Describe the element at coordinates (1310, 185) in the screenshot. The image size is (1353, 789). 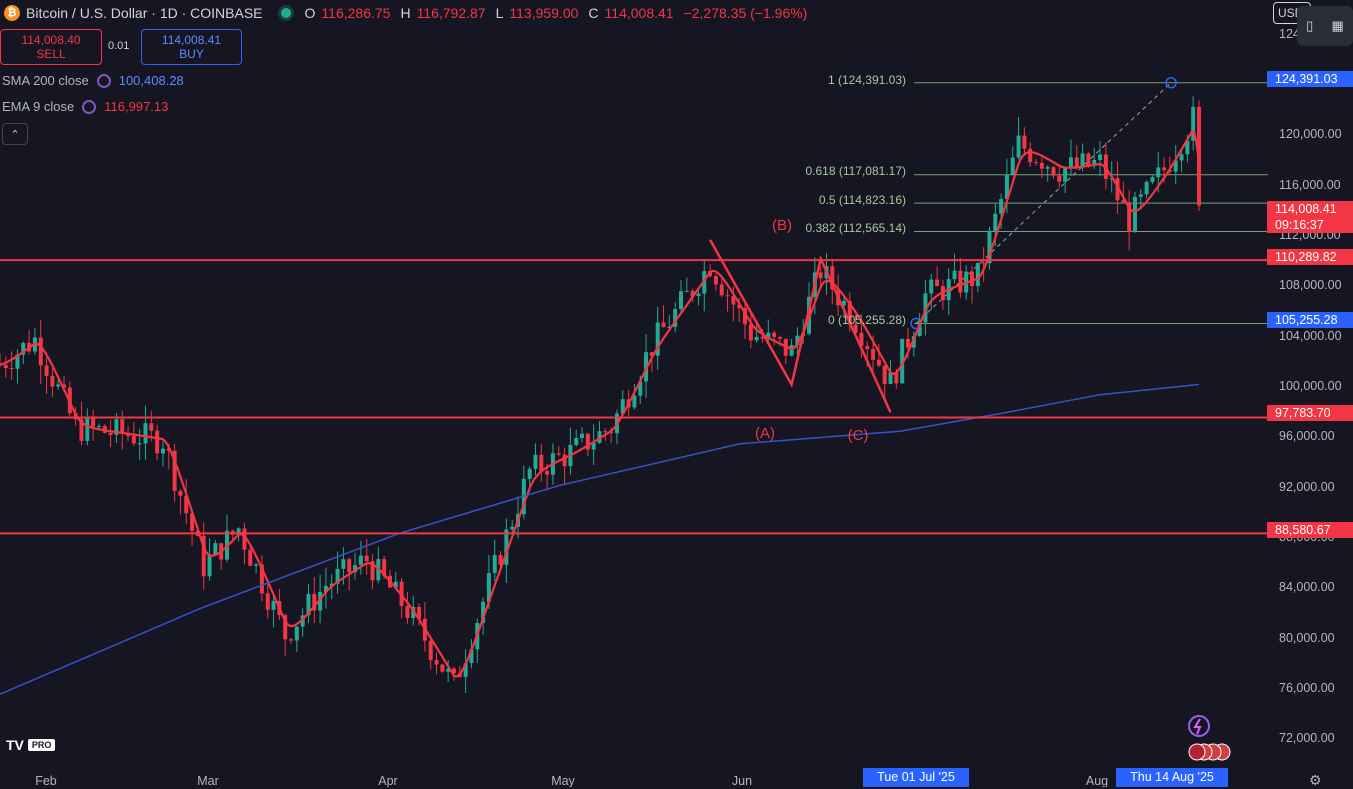
I see `price-tick: 116,000.00` at that location.